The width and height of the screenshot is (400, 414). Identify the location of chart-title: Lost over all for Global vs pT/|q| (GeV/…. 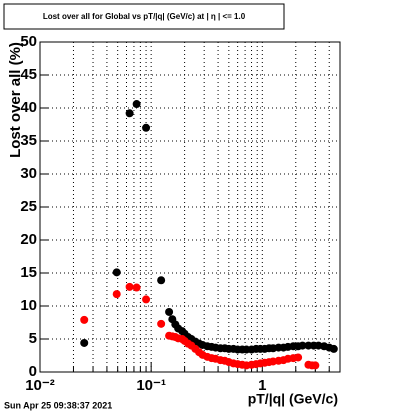
(144, 16).